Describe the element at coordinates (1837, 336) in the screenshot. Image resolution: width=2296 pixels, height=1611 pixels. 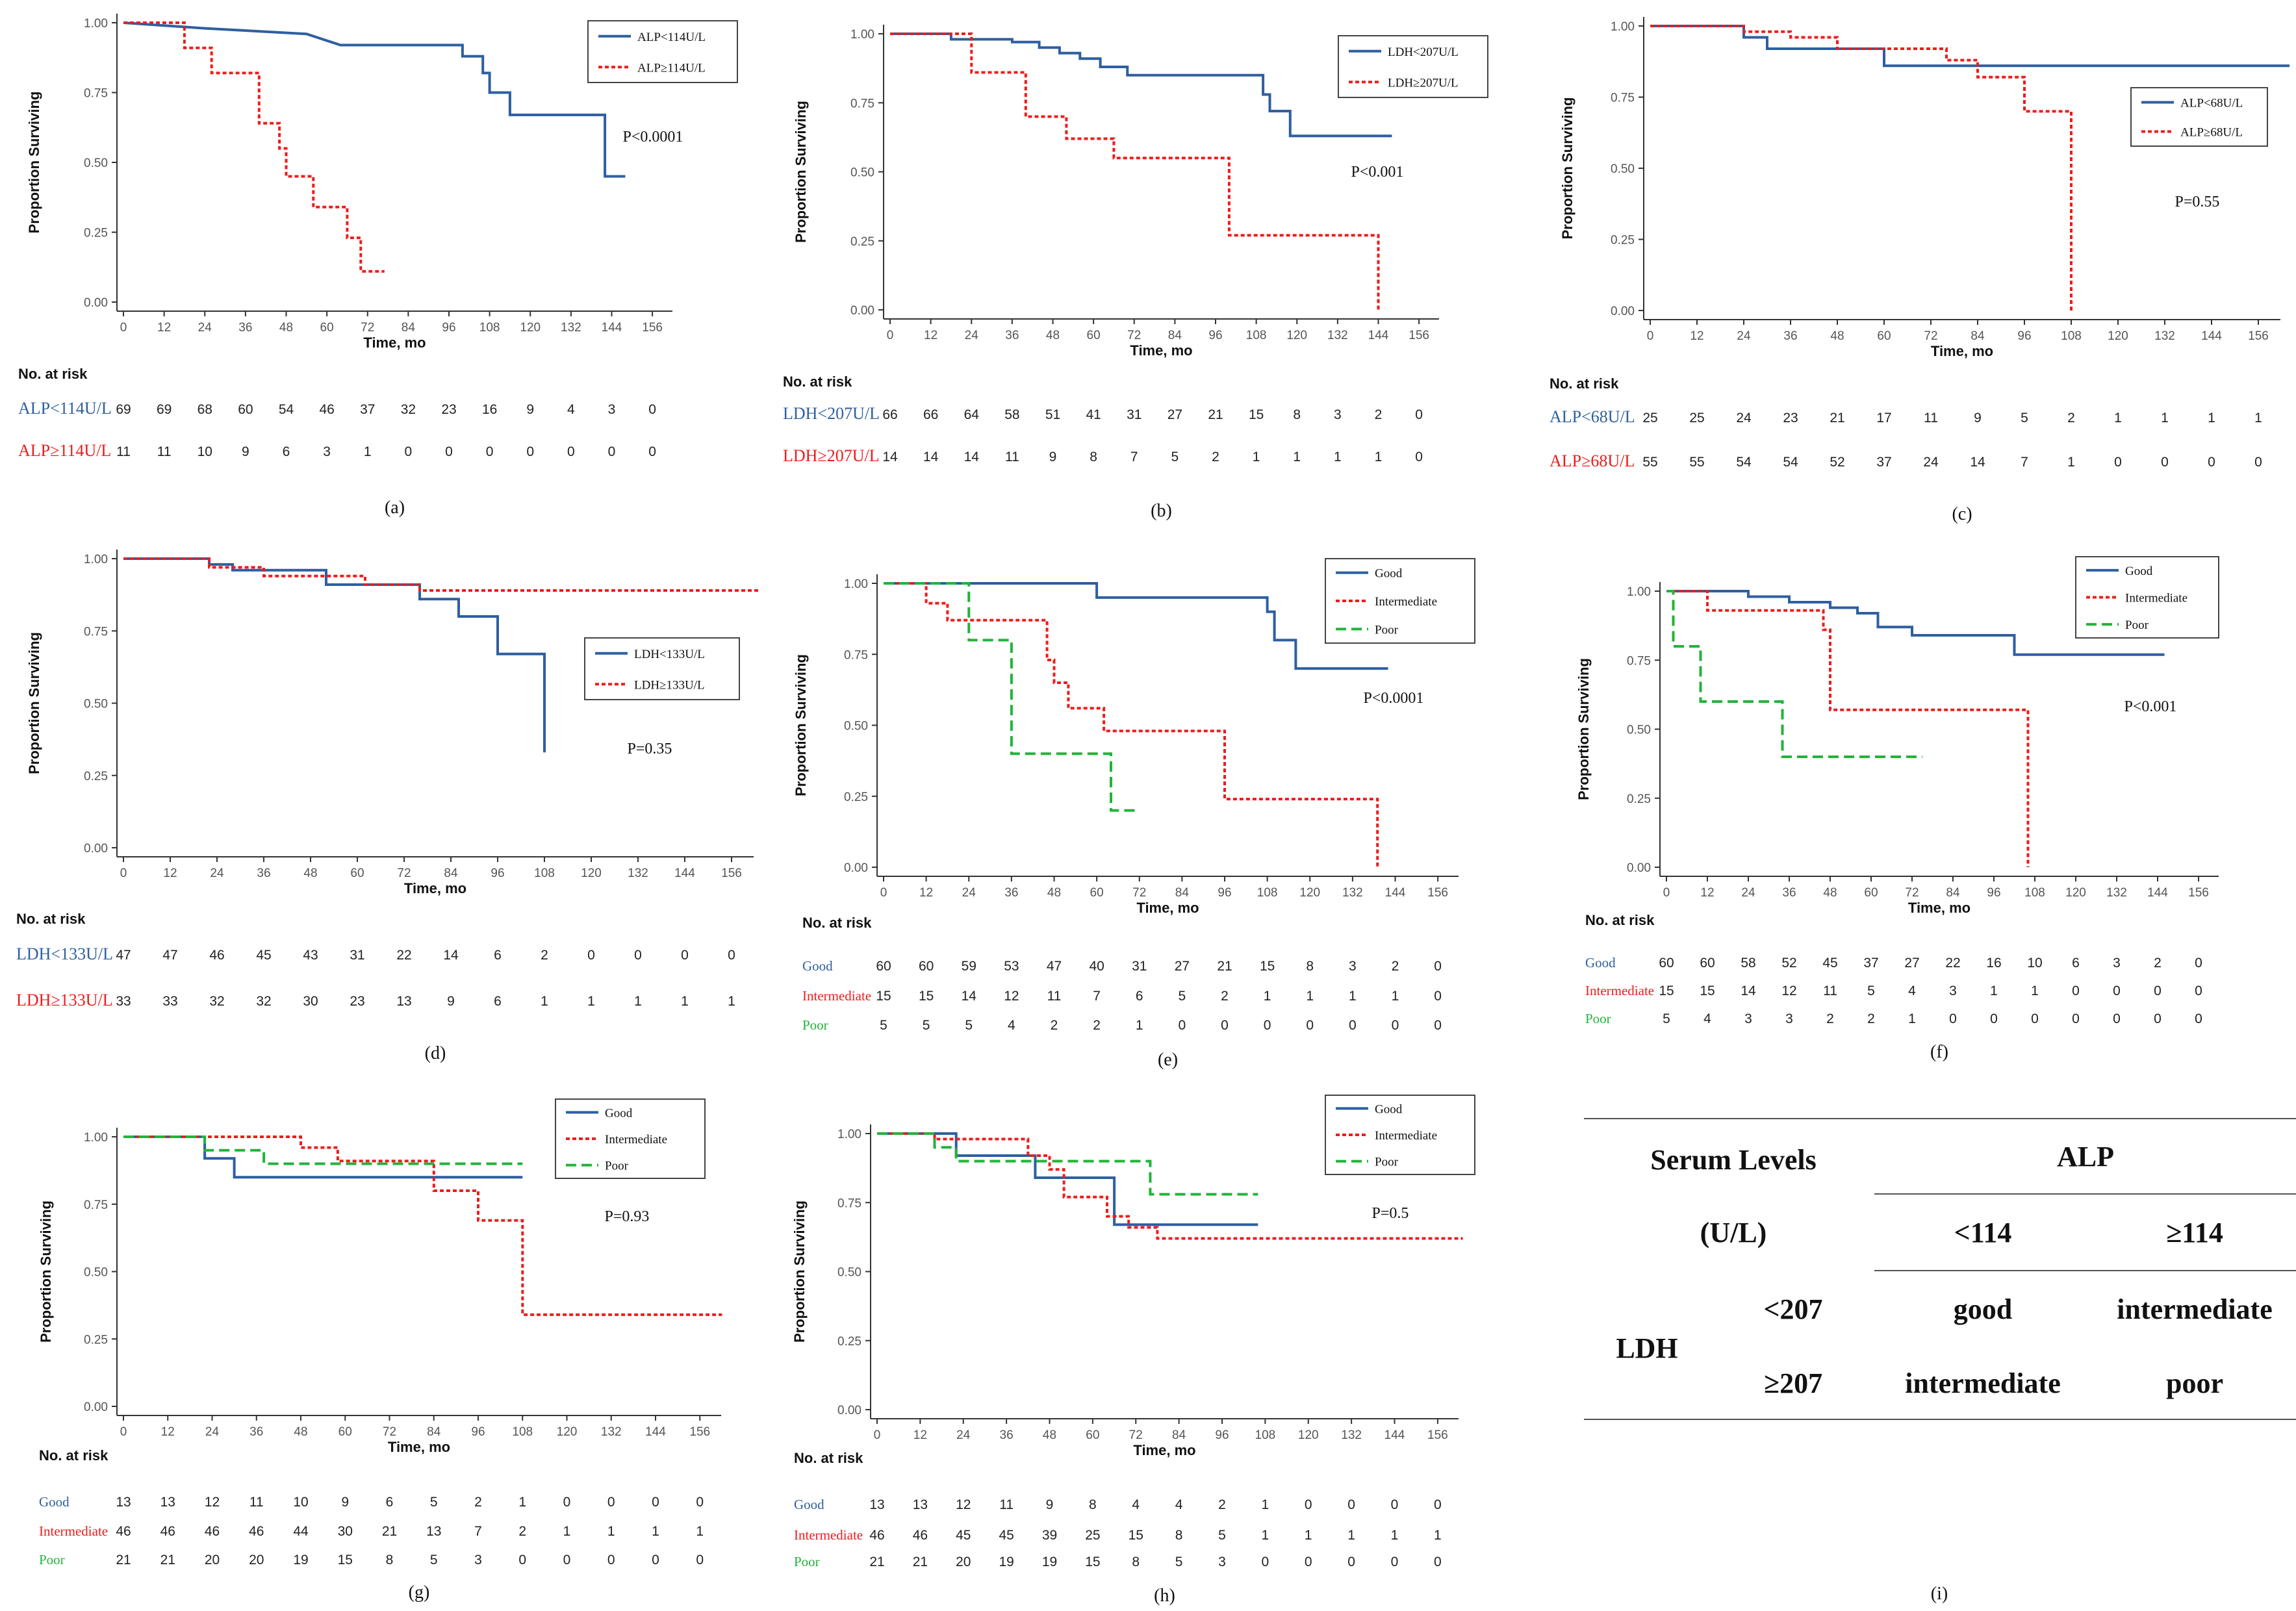
I see `x-tick-label: 48` at that location.